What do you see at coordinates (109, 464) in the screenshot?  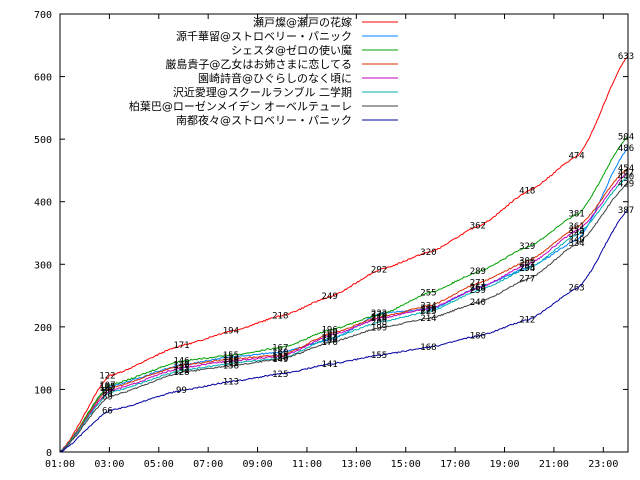 I see `x-tick-label: 03:00` at bounding box center [109, 464].